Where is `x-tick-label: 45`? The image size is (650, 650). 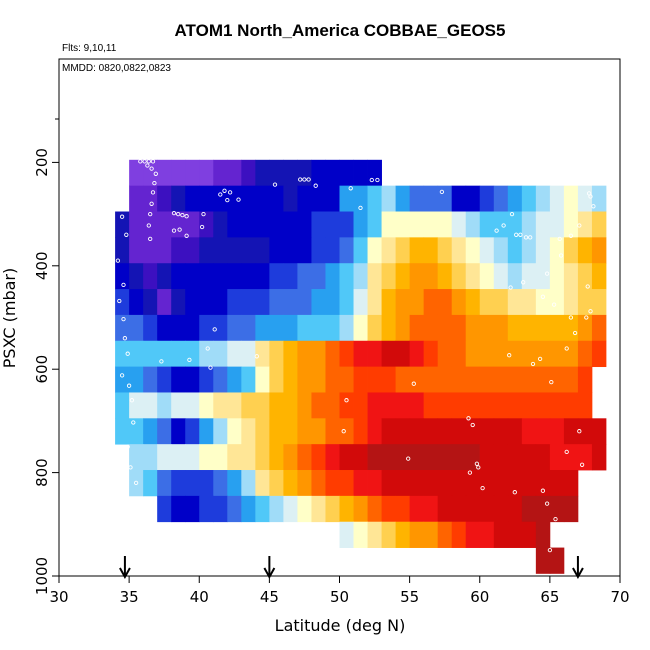
x-tick-label: 45 is located at coordinates (269, 597).